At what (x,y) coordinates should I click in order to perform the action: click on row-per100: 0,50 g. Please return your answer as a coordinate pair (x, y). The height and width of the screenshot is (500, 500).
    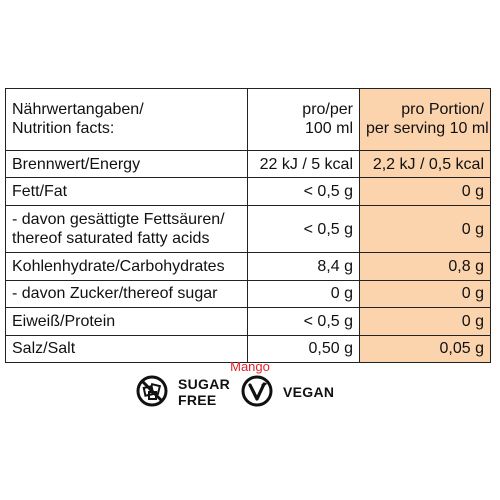
    Looking at the image, I should click on (303, 349).